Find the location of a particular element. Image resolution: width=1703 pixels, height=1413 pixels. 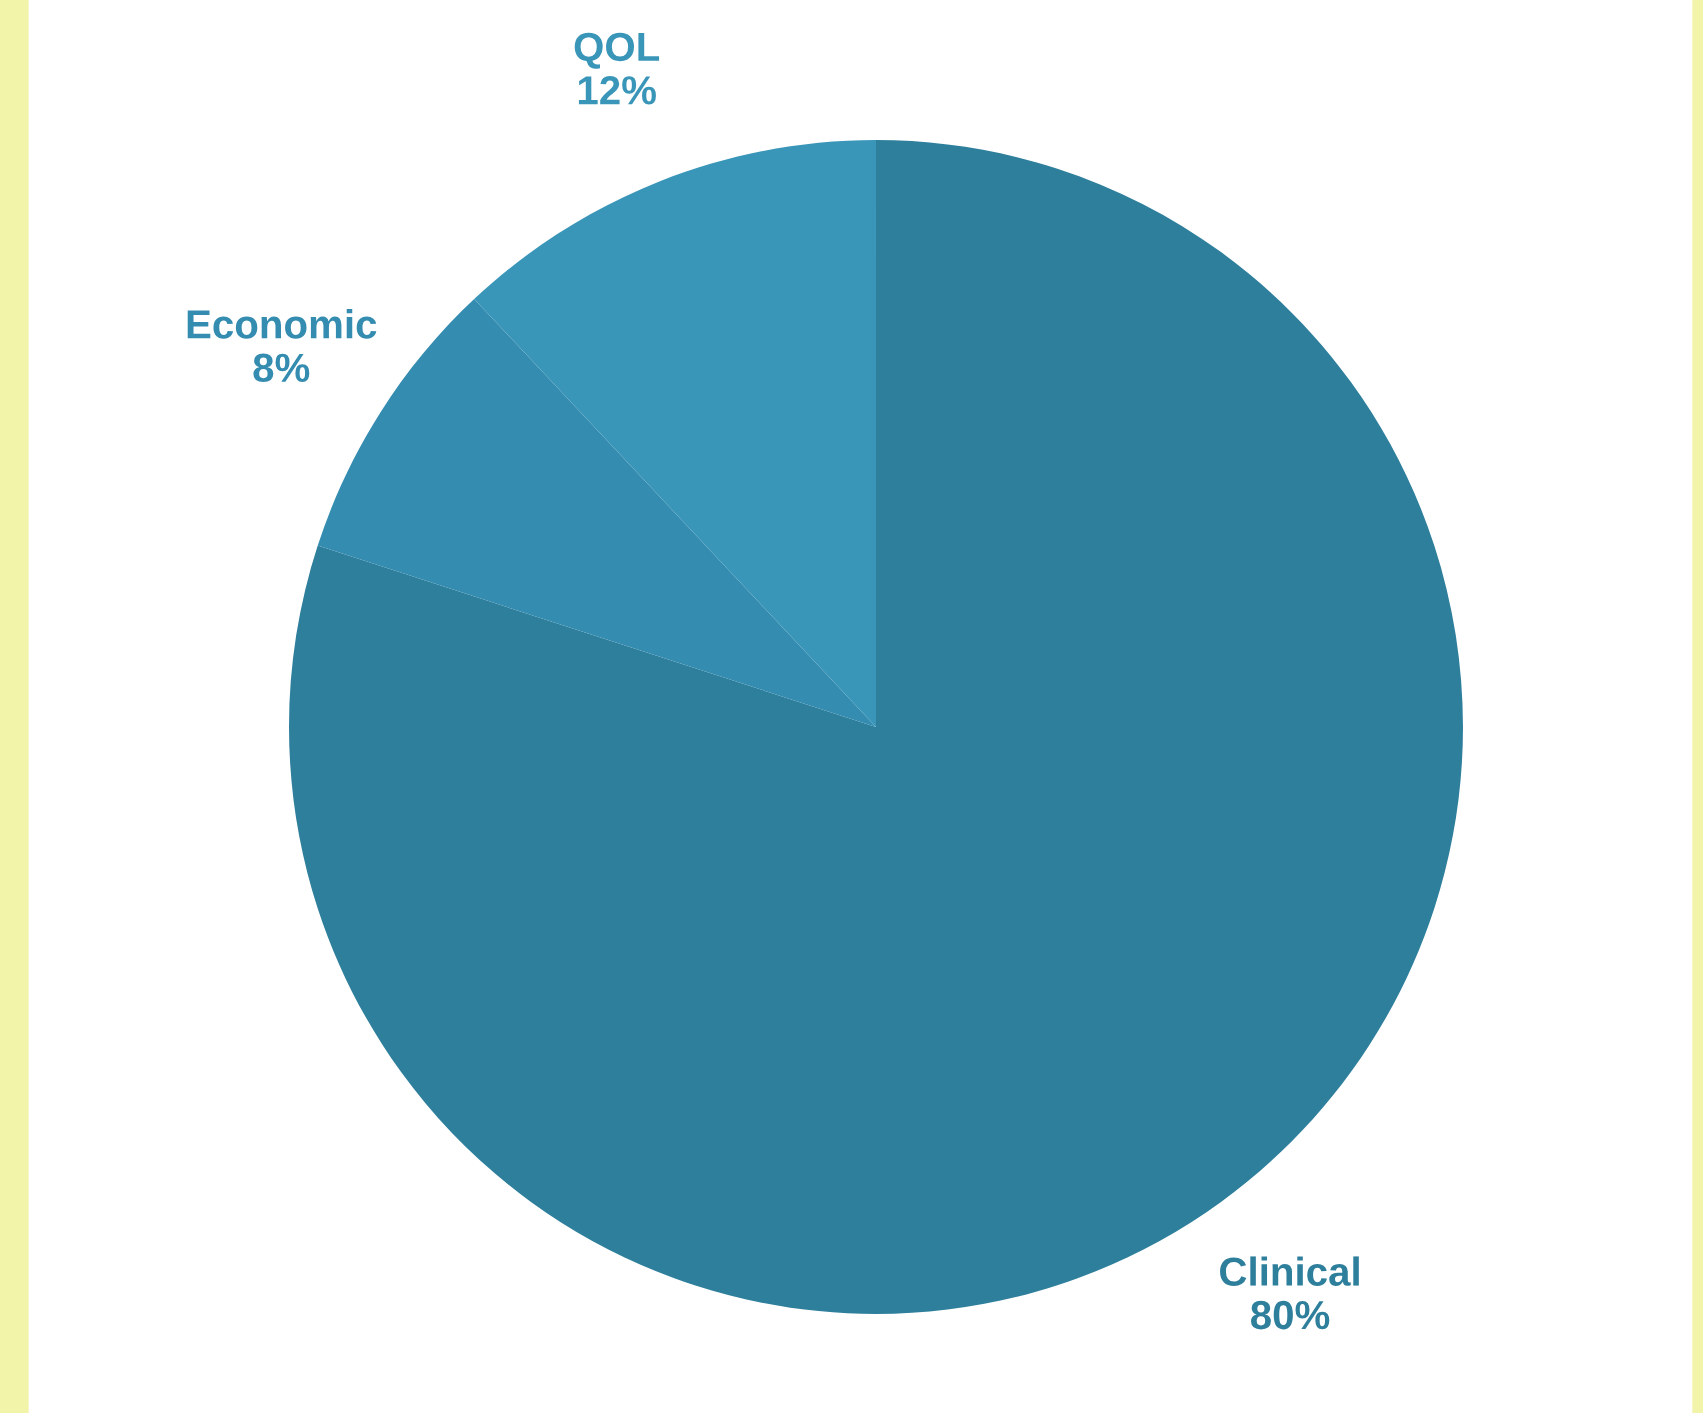

slice-label: Economic is located at coordinates (282, 324).